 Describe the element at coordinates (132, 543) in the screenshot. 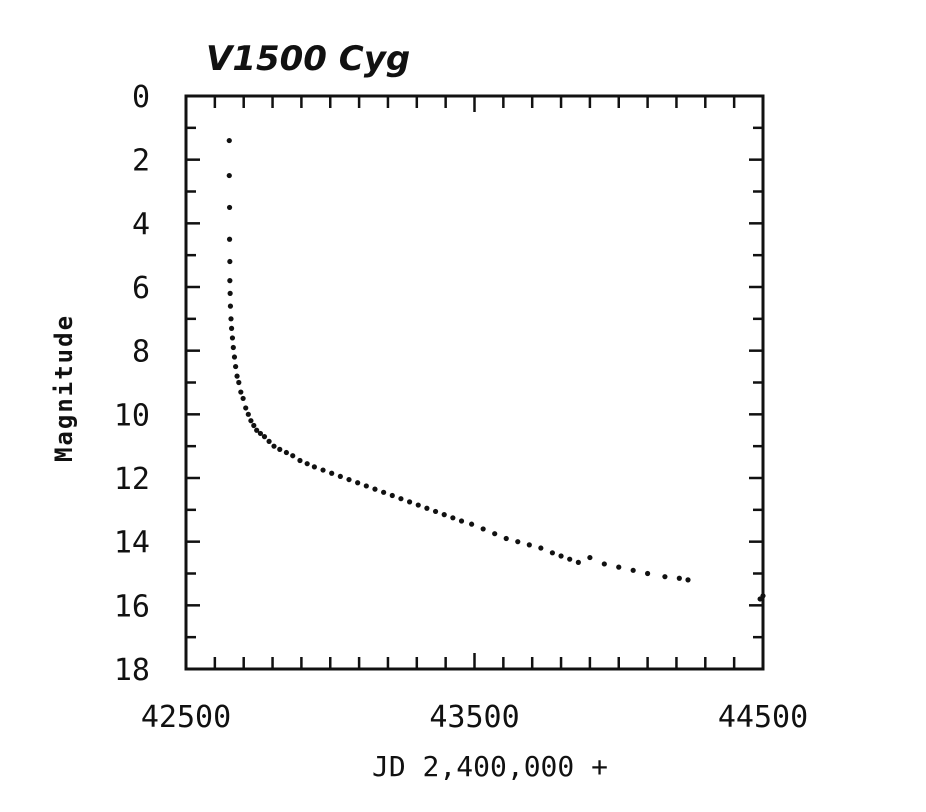

I see `y-tick-label: 14` at that location.